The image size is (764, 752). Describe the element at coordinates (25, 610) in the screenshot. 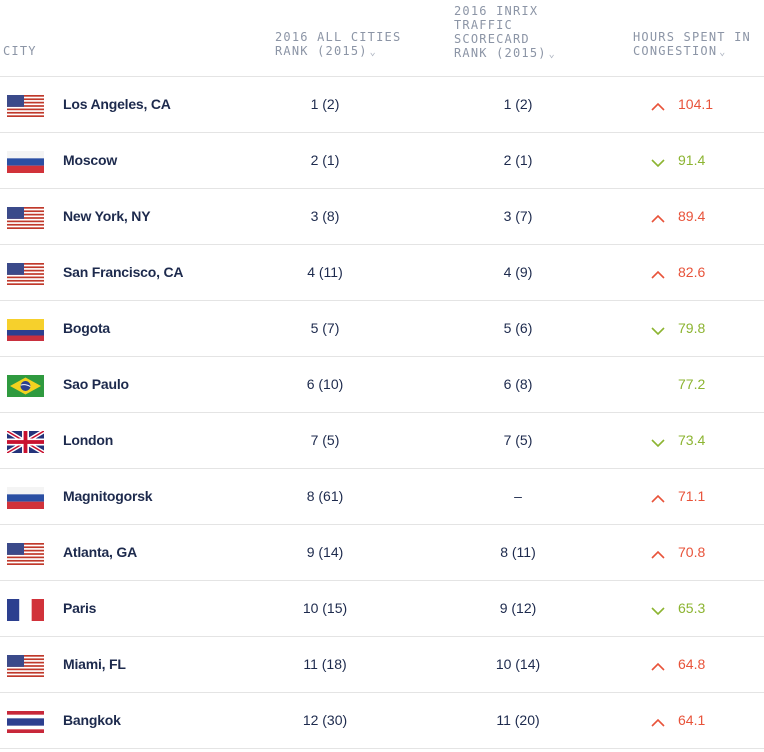

I see `france-flag-icon` at that location.